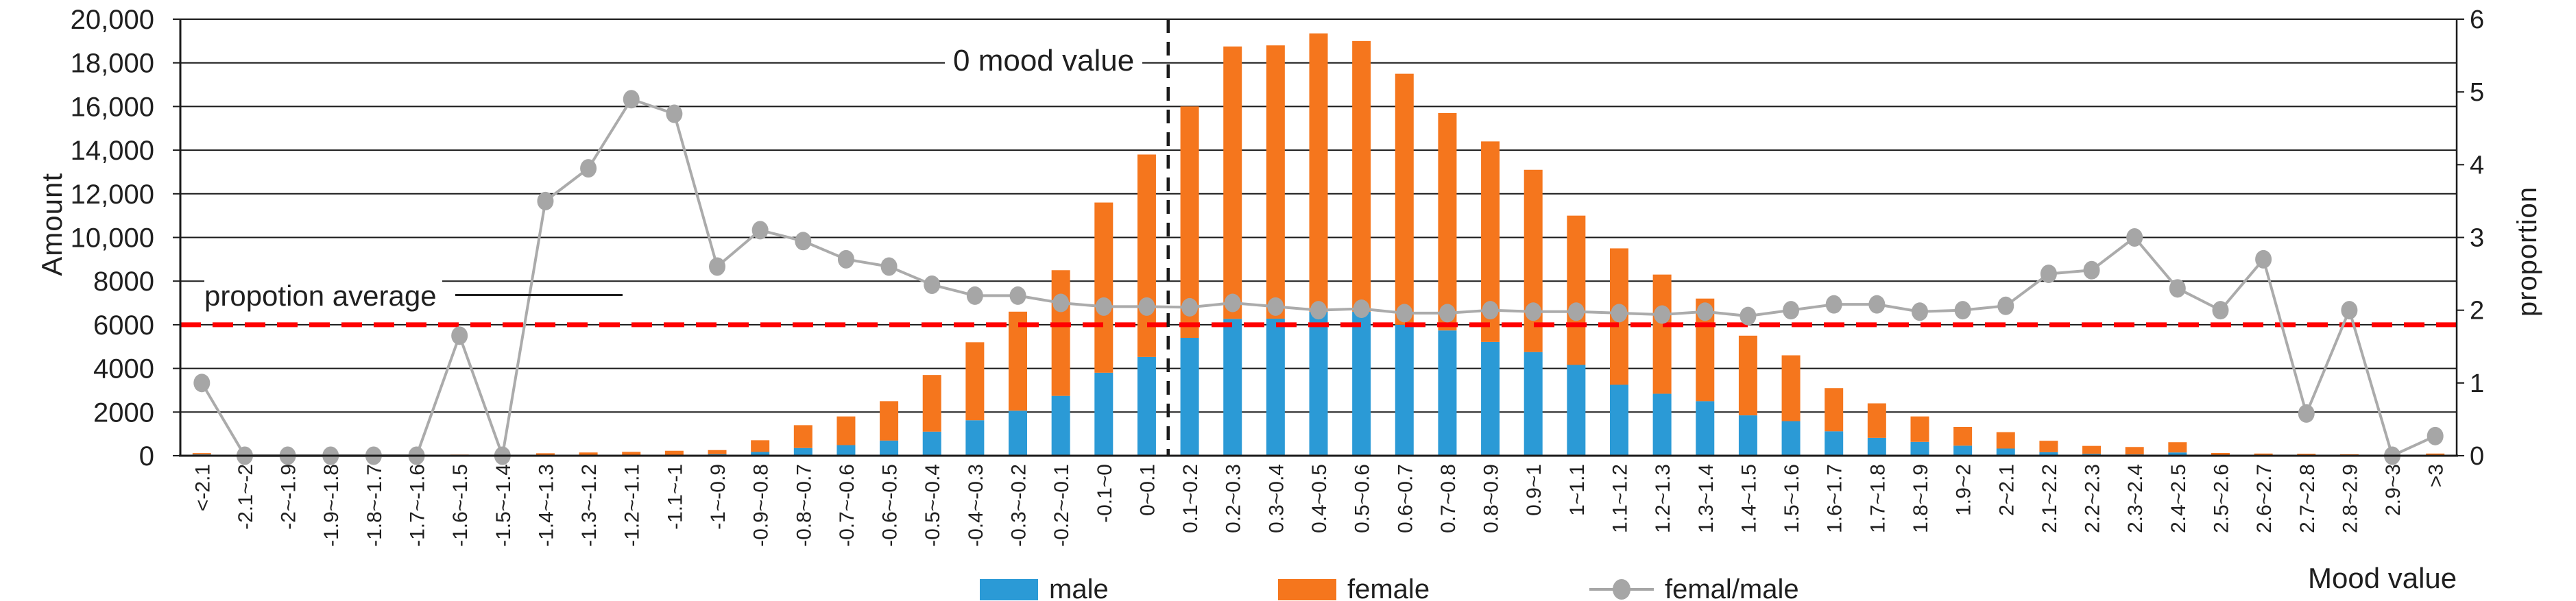 The width and height of the screenshot is (2576, 601). What do you see at coordinates (113, 20) in the screenshot?
I see `left-axis-tick-label: 20,000` at bounding box center [113, 20].